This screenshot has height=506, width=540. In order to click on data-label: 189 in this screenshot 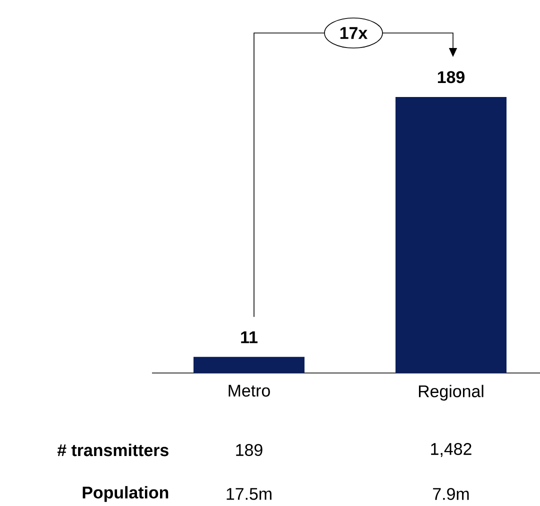, I will do `click(451, 77)`.